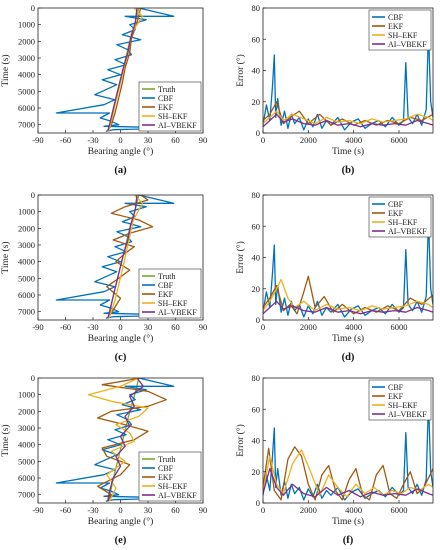  Describe the element at coordinates (348, 540) in the screenshot. I see `panel-label: (f)` at that location.